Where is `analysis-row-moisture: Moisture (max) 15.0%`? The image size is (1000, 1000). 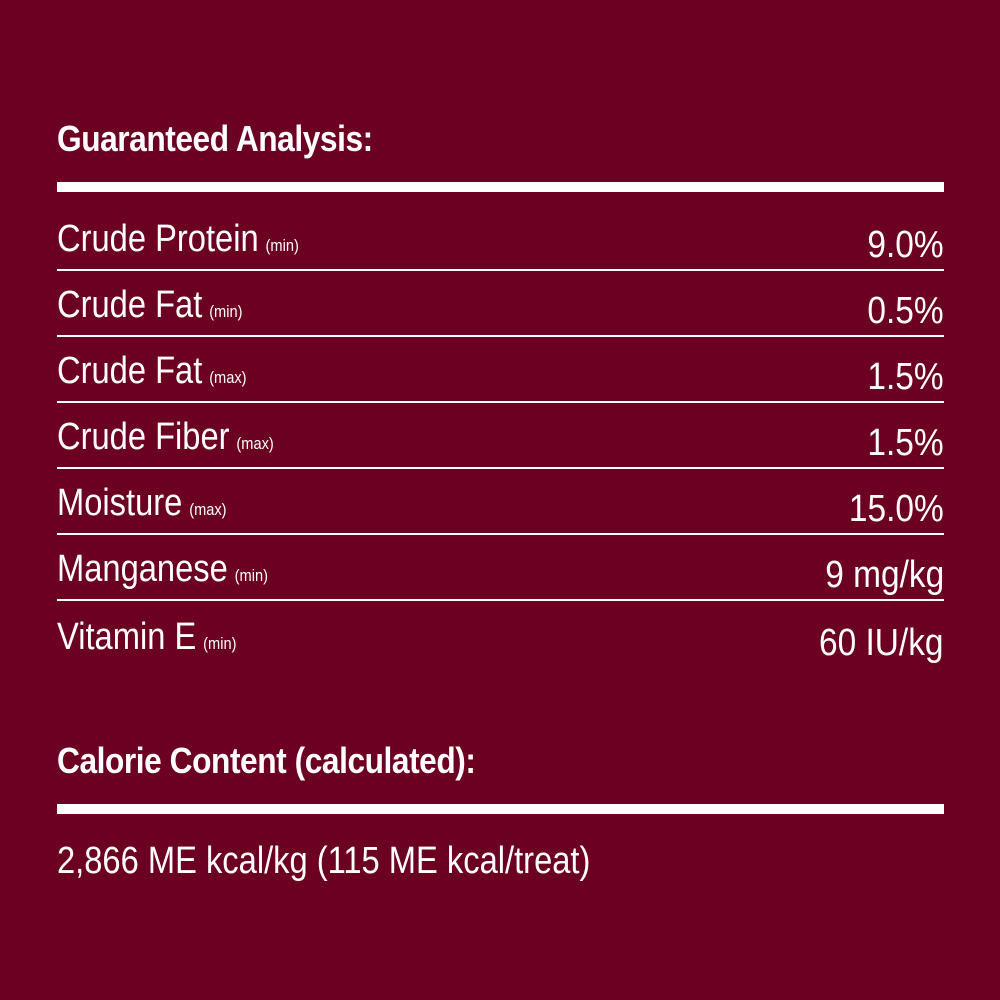 analysis-row-moisture: Moisture (max) 15.0% is located at coordinates (500, 502).